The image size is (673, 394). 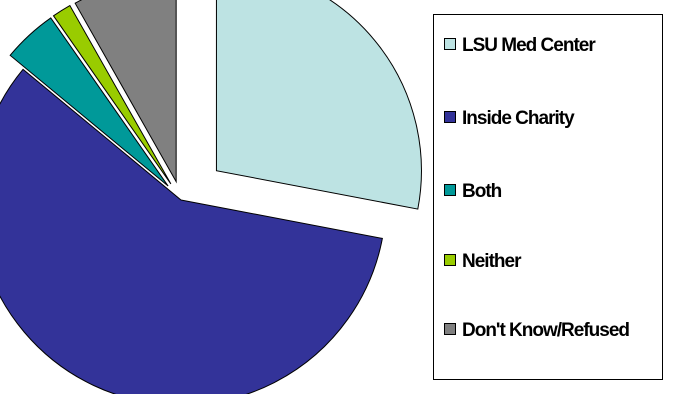 What do you see at coordinates (518, 118) in the screenshot?
I see `legend-label-inside-charity: Inside Charity` at bounding box center [518, 118].